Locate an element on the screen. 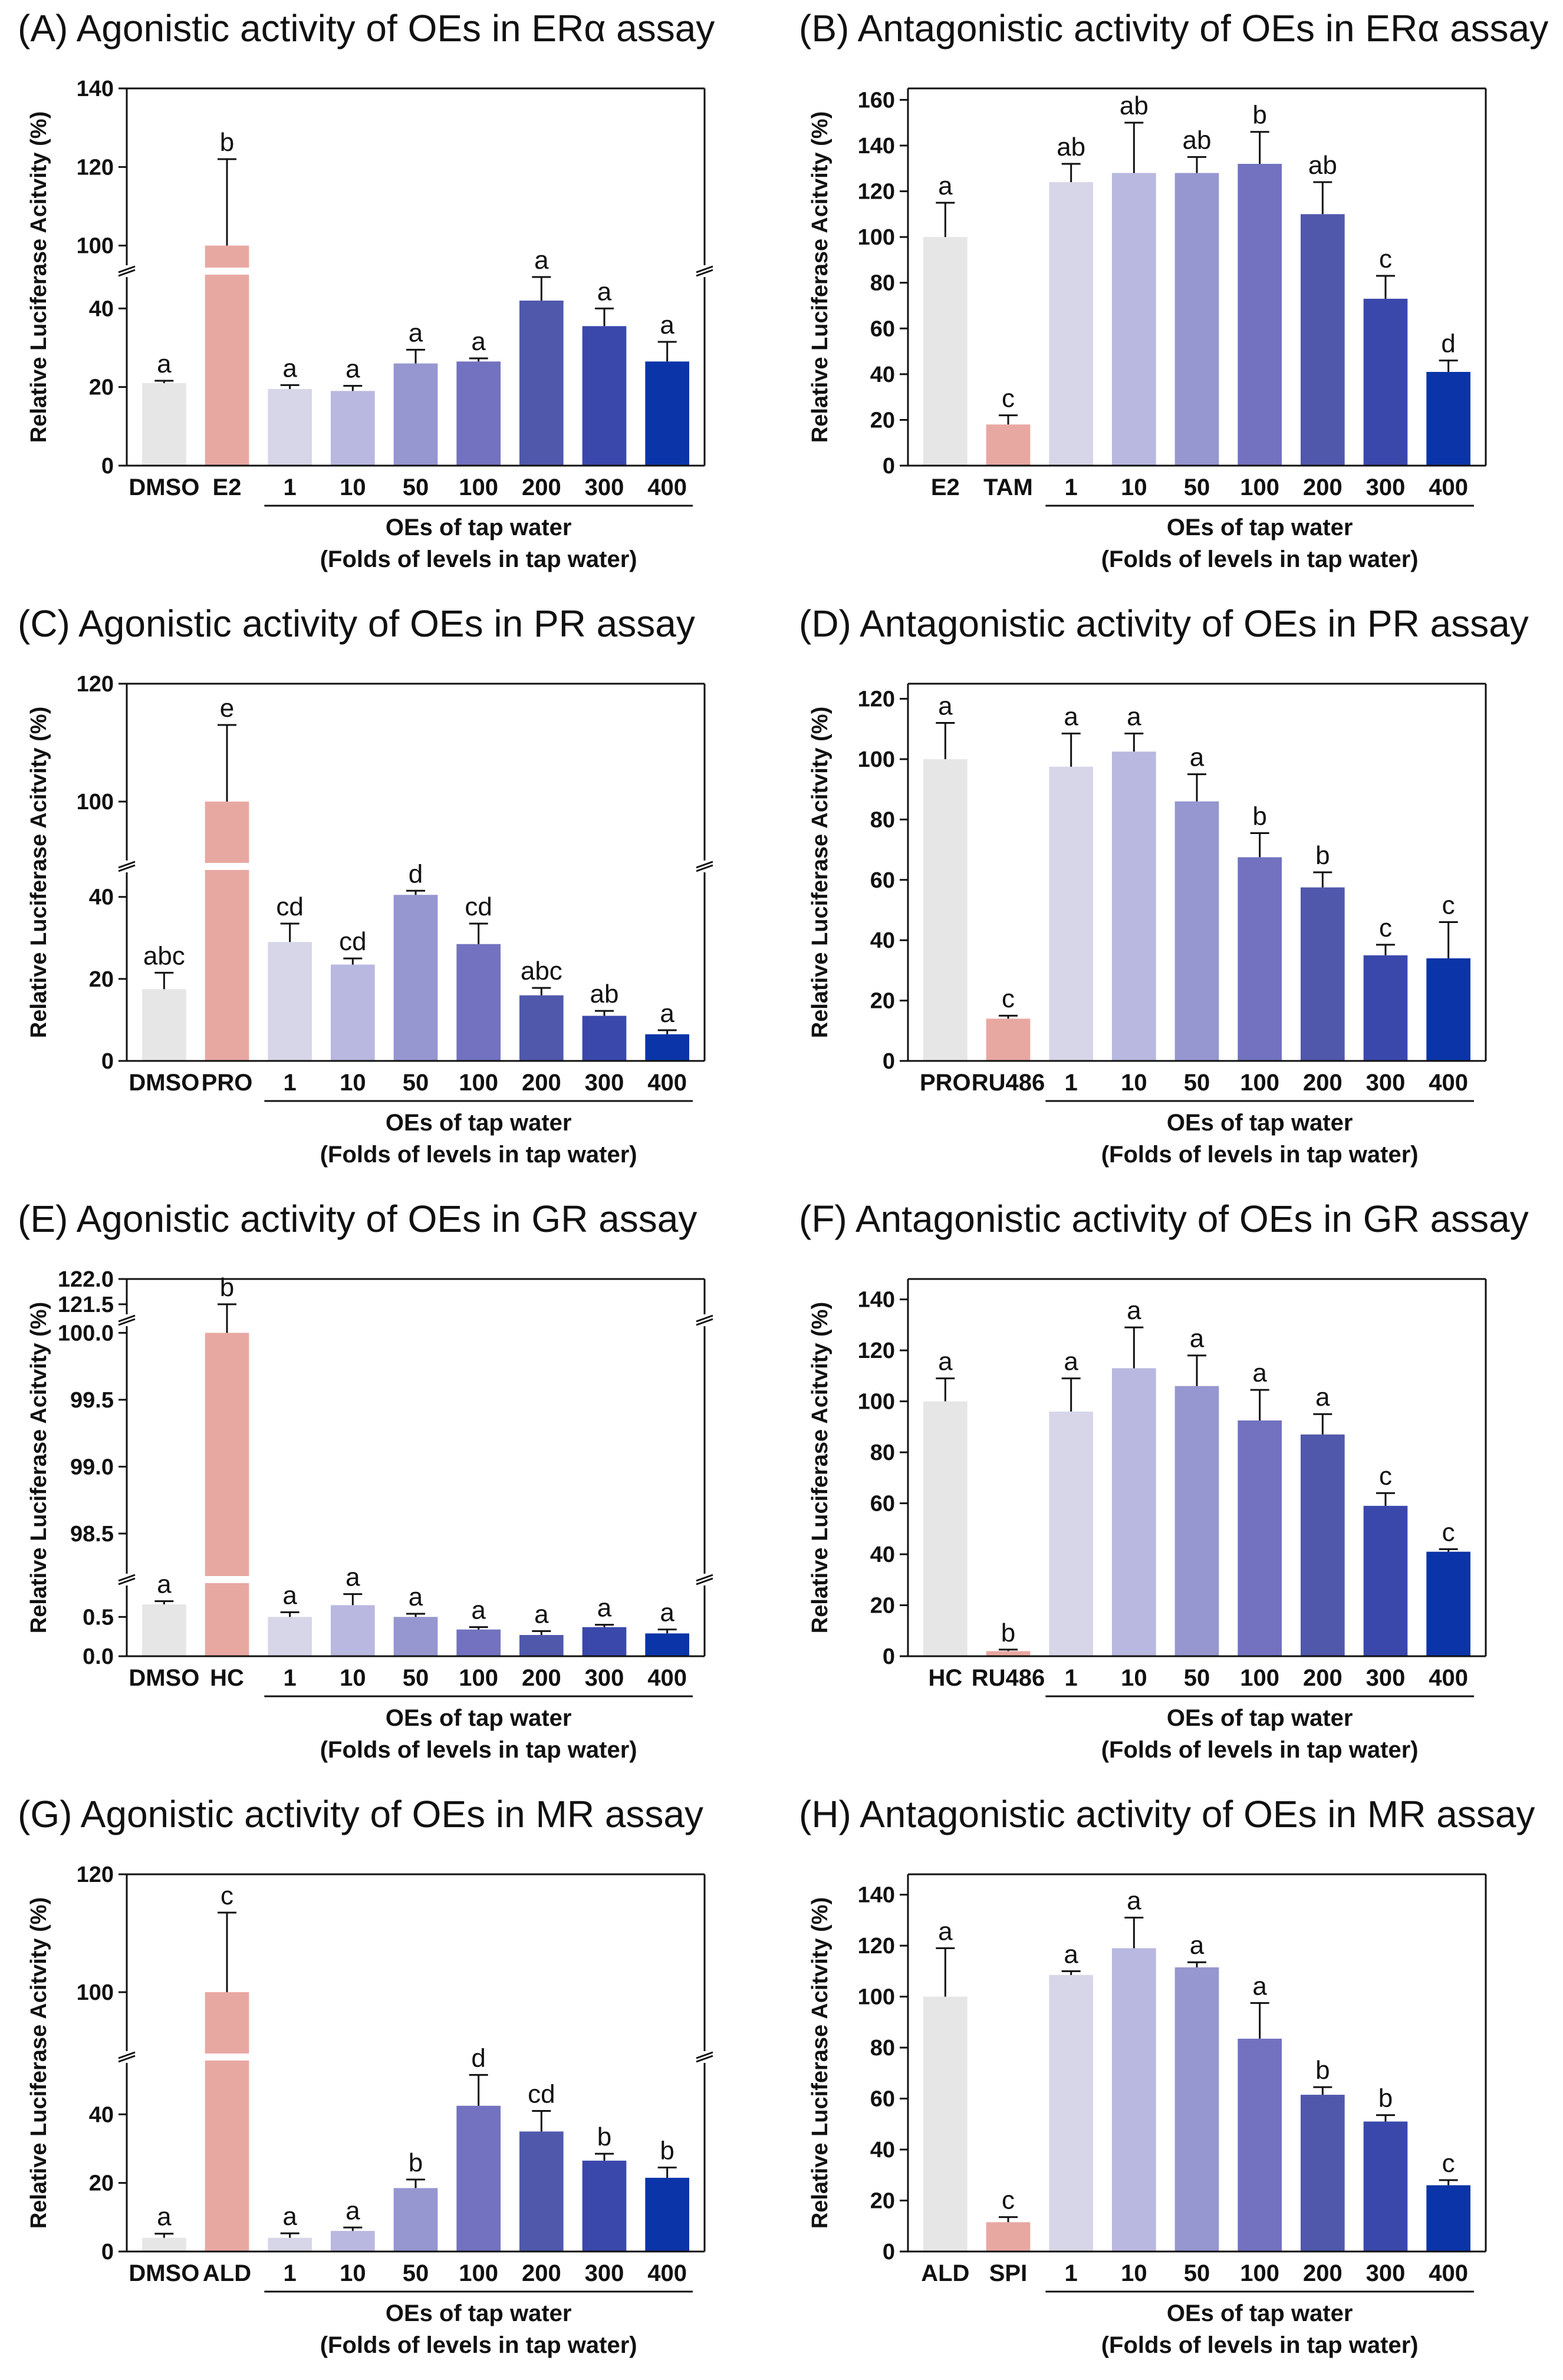  bar-E2 is located at coordinates (227, 356).